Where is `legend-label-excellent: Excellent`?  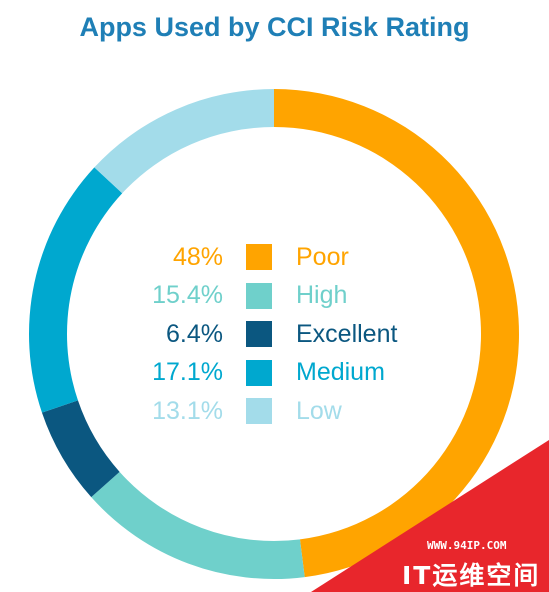
legend-label-excellent: Excellent is located at coordinates (347, 333).